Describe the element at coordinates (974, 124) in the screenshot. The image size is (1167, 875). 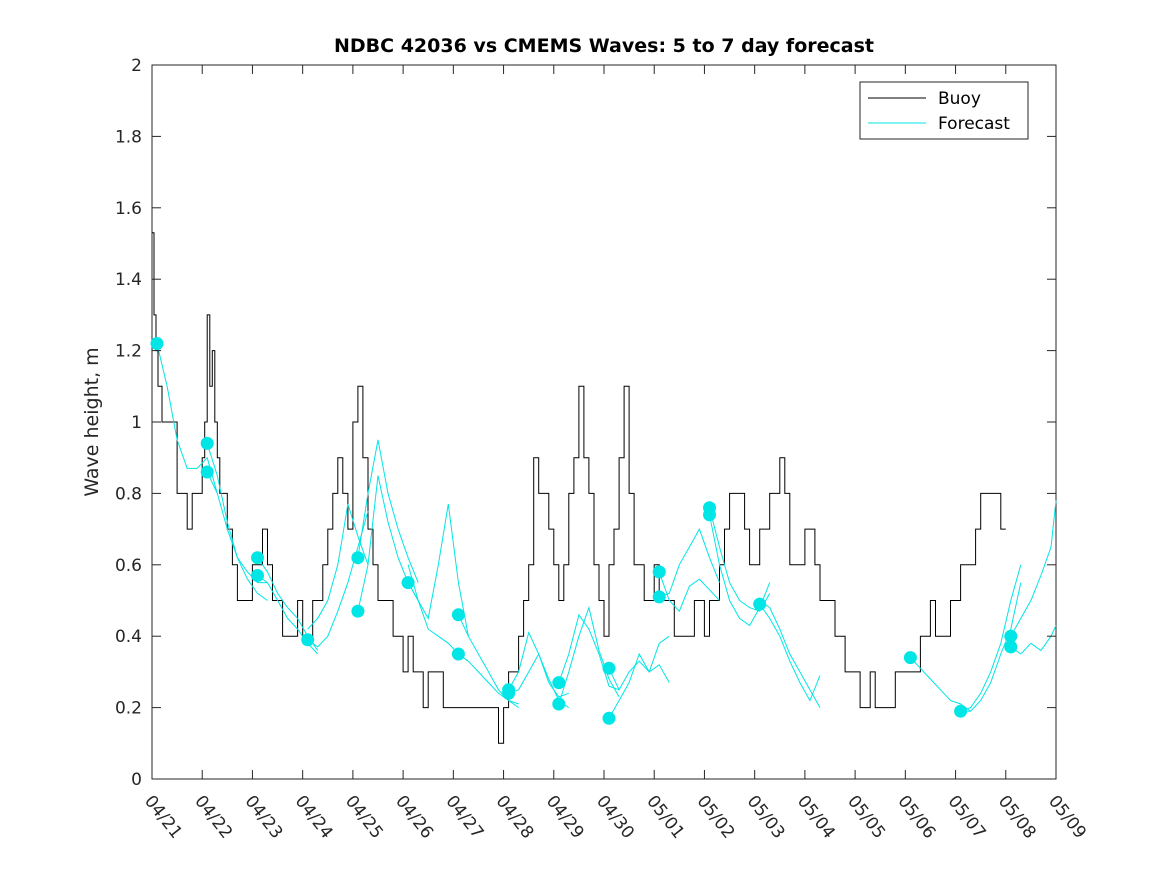
I see `legend-label-forecast: Forecast` at that location.